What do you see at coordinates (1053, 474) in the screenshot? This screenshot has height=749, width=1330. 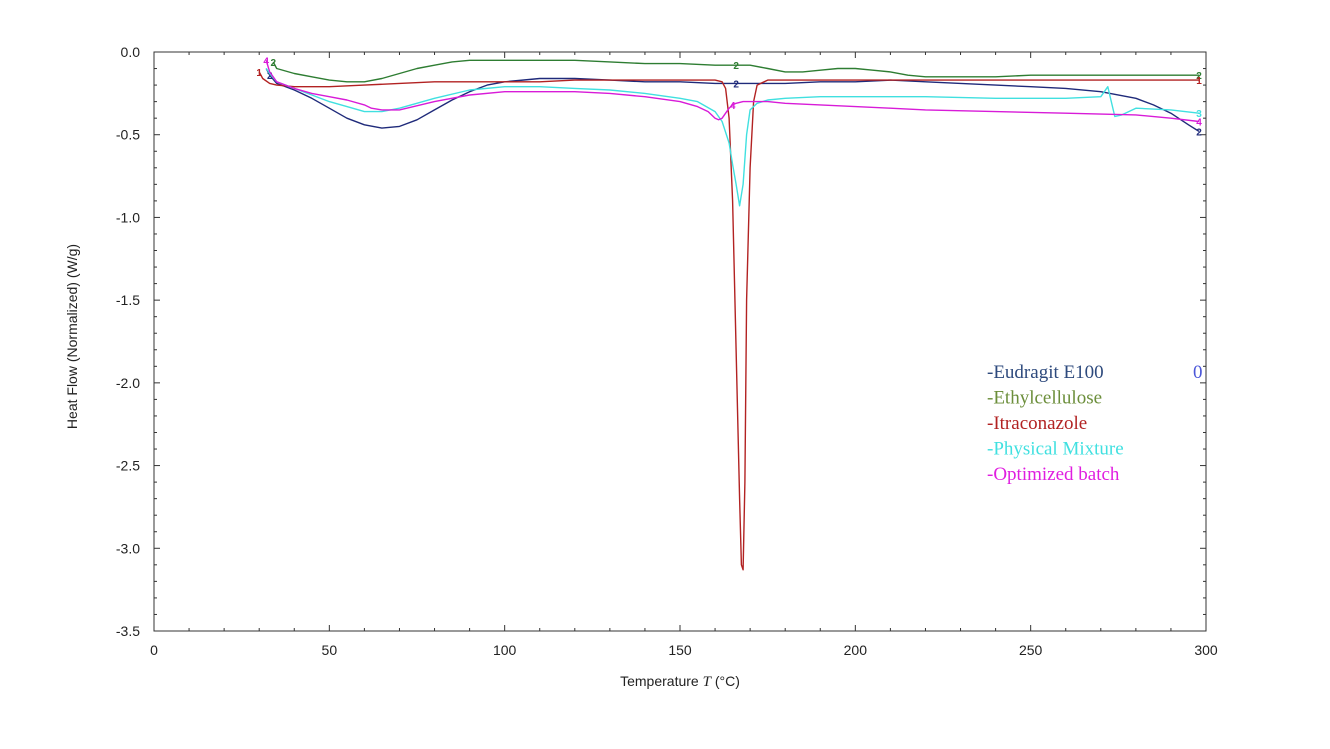 I see `legend-item: -Optimized batch` at bounding box center [1053, 474].